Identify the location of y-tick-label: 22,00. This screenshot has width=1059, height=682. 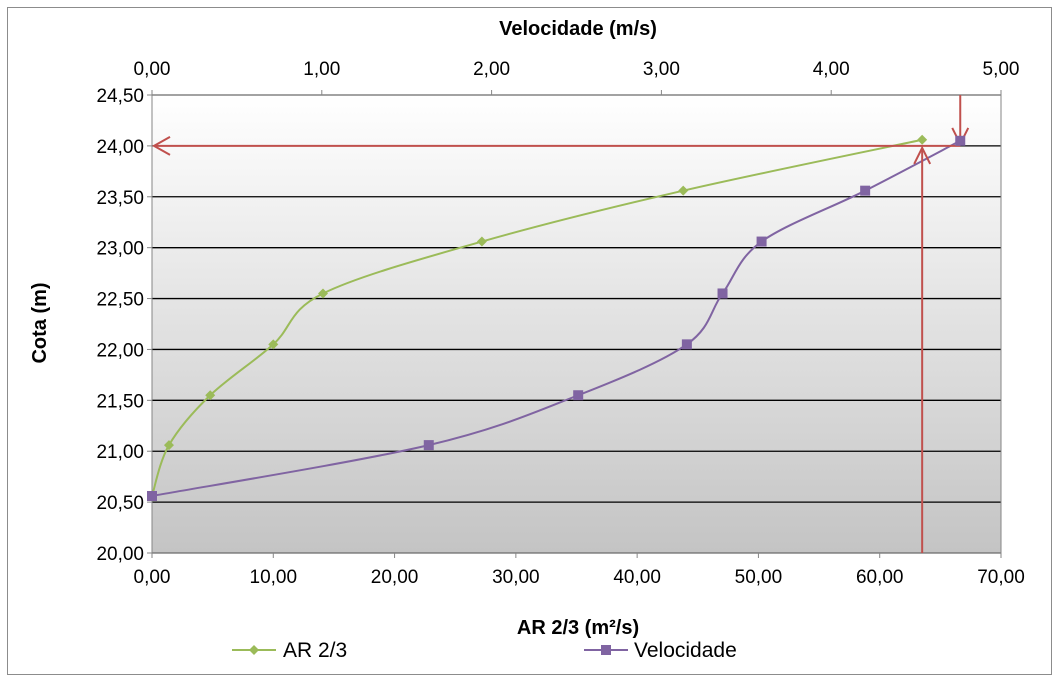
(120, 350).